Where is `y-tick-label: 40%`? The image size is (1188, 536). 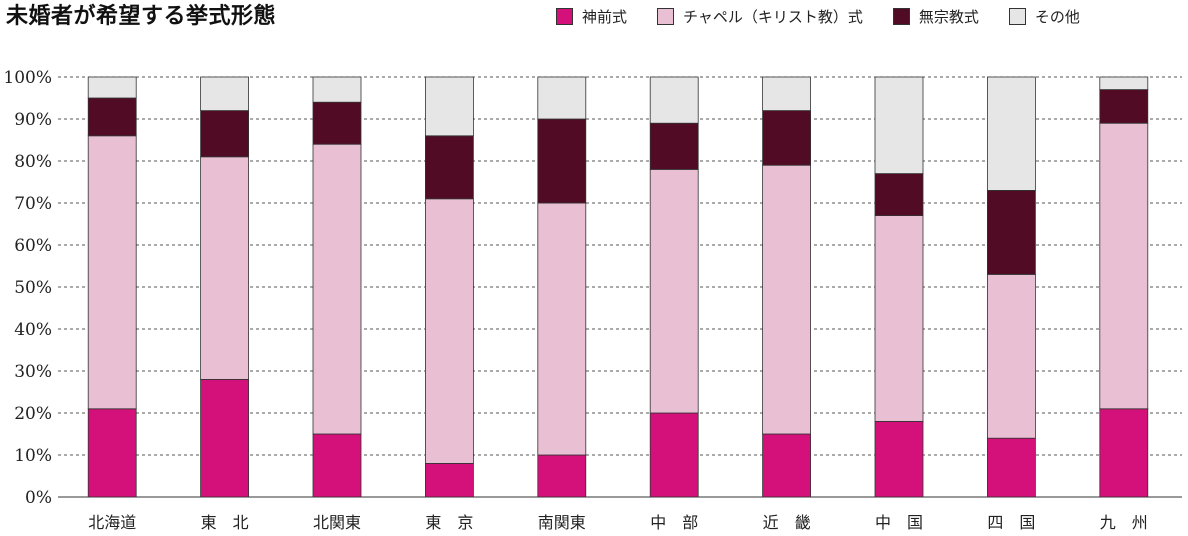 y-tick-label: 40% is located at coordinates (33, 330).